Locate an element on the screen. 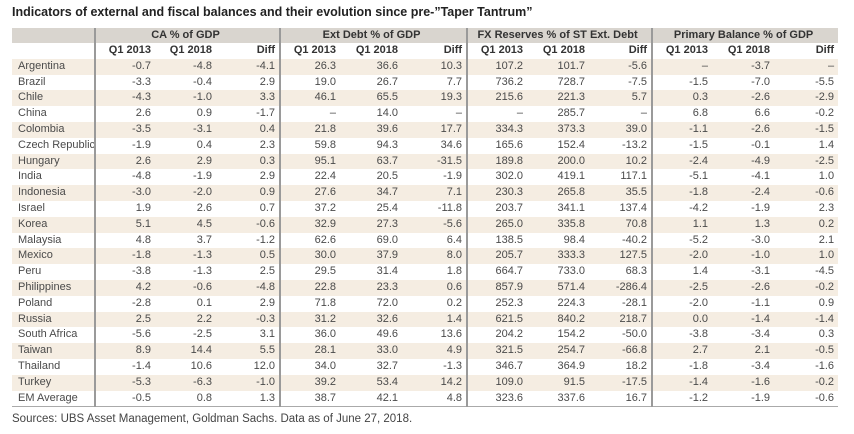 The image size is (854, 434). value-cell: 285.7 is located at coordinates (571, 113).